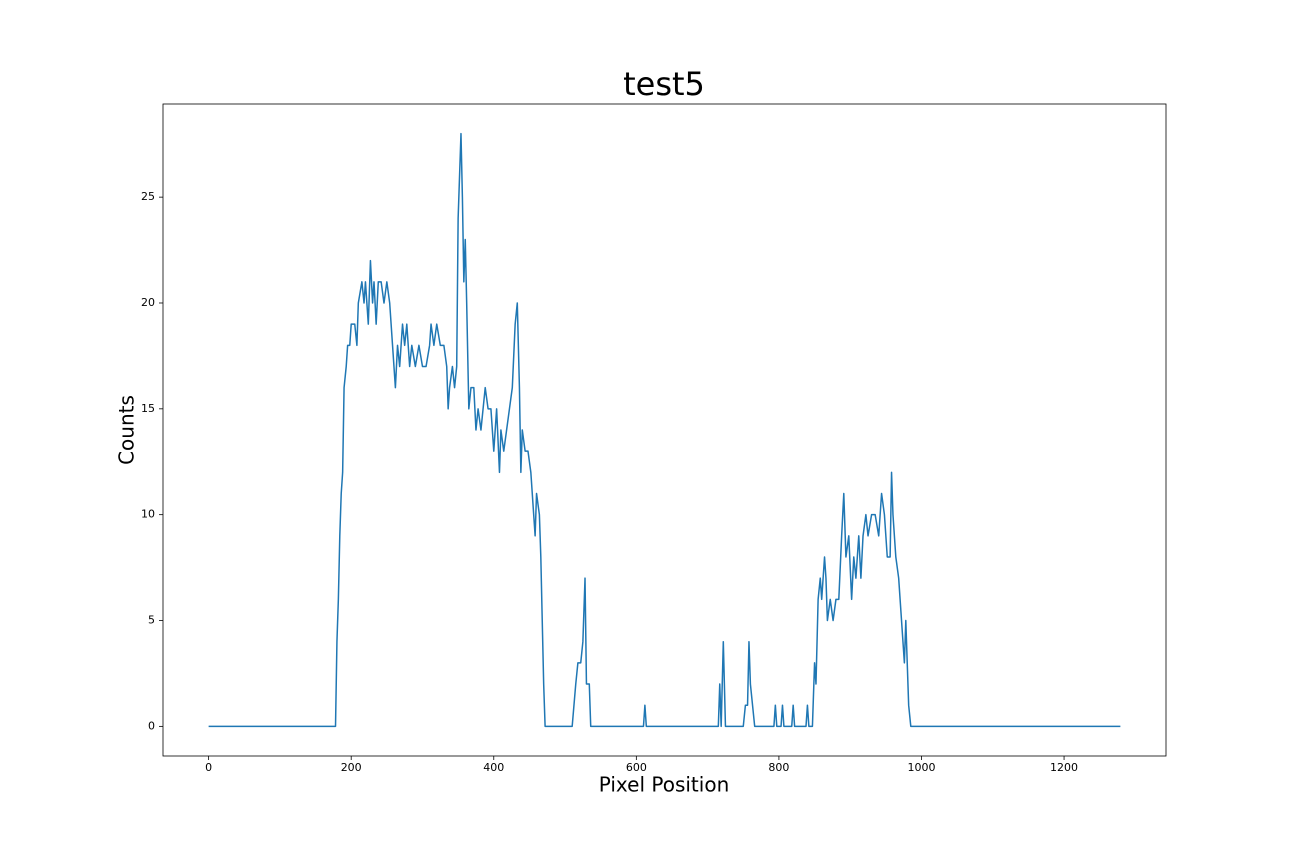 This screenshot has width=1296, height=864. I want to click on x-tick-label: 1000, so click(921, 767).